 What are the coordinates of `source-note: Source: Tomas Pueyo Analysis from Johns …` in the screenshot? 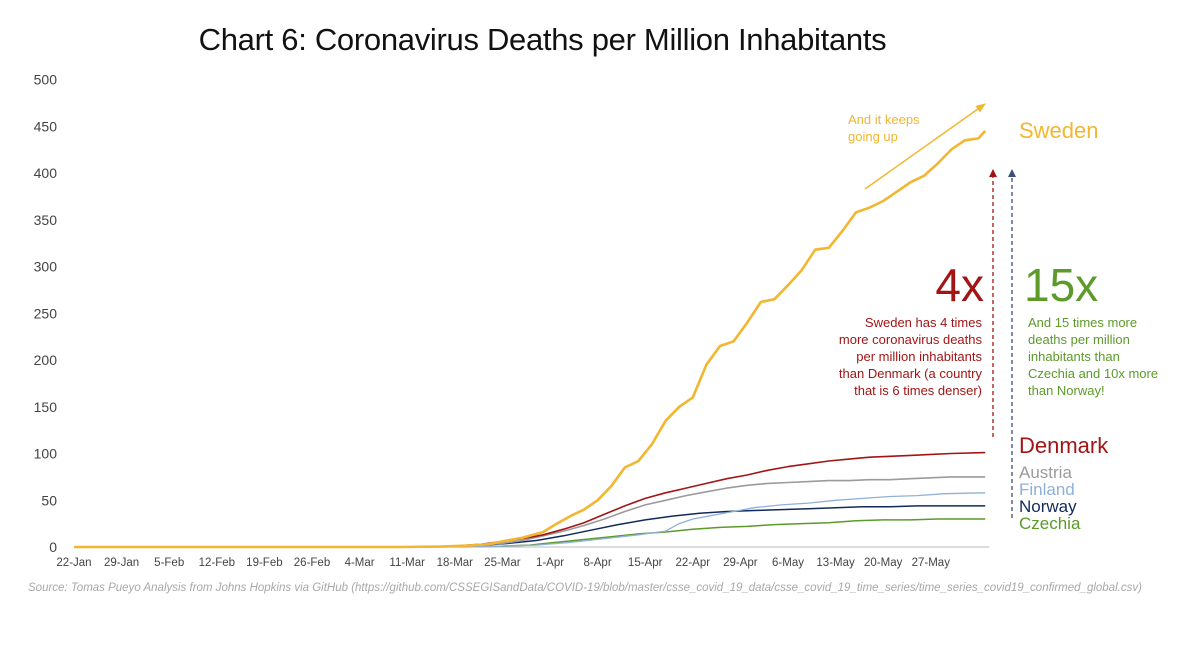 It's located at (585, 588).